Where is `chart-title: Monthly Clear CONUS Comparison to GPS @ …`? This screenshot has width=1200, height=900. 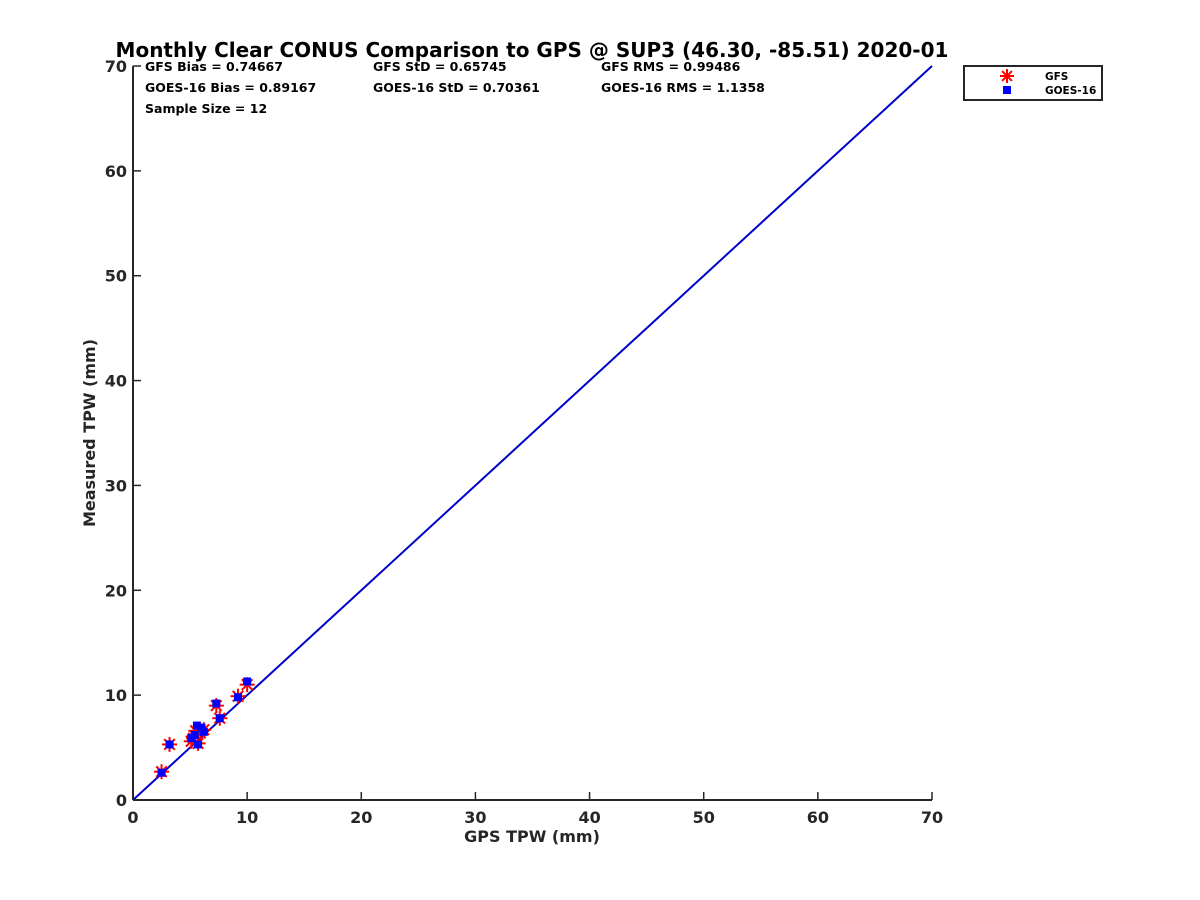 chart-title: Monthly Clear CONUS Comparison to GPS @ … is located at coordinates (532, 50).